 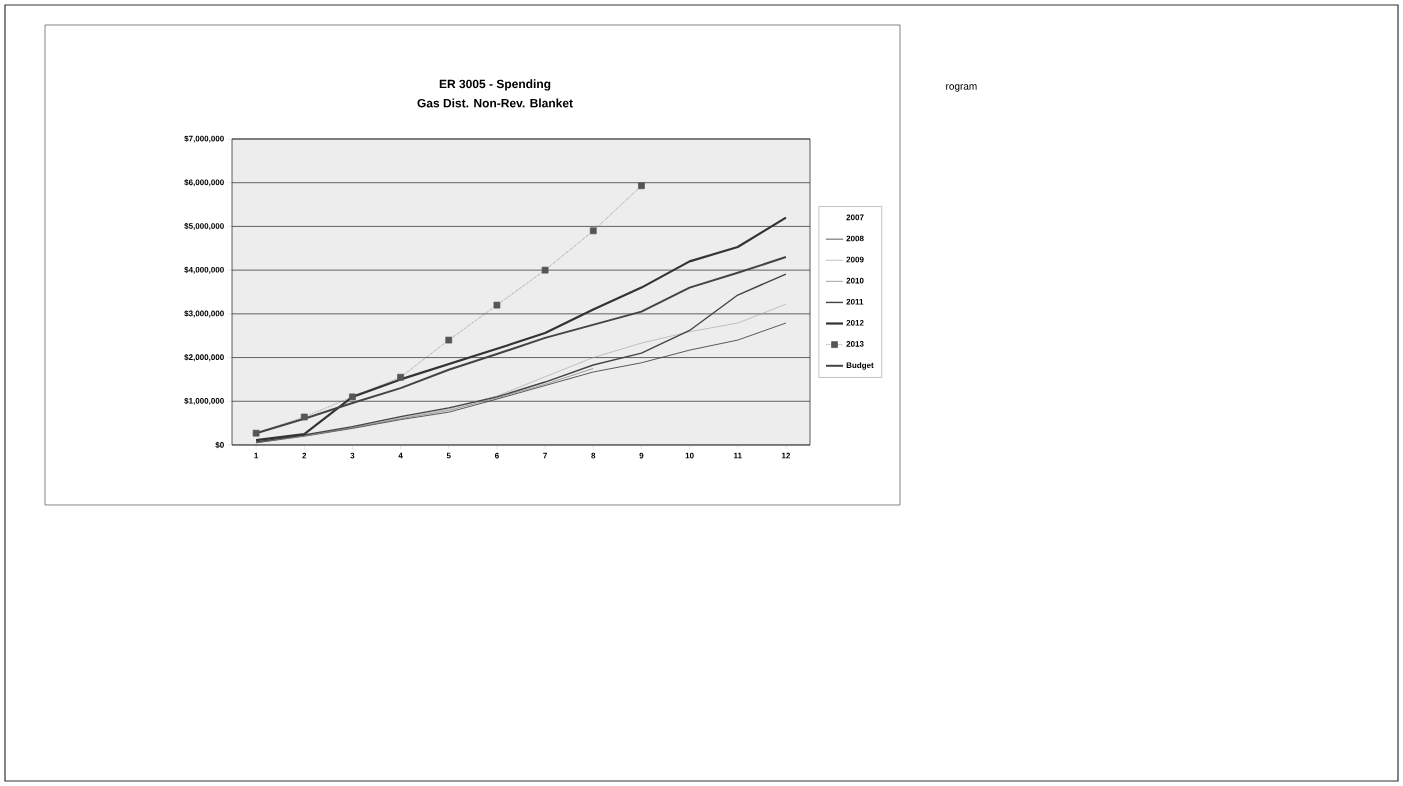 I want to click on y-tick-label: $2,000,000, so click(x=204, y=357).